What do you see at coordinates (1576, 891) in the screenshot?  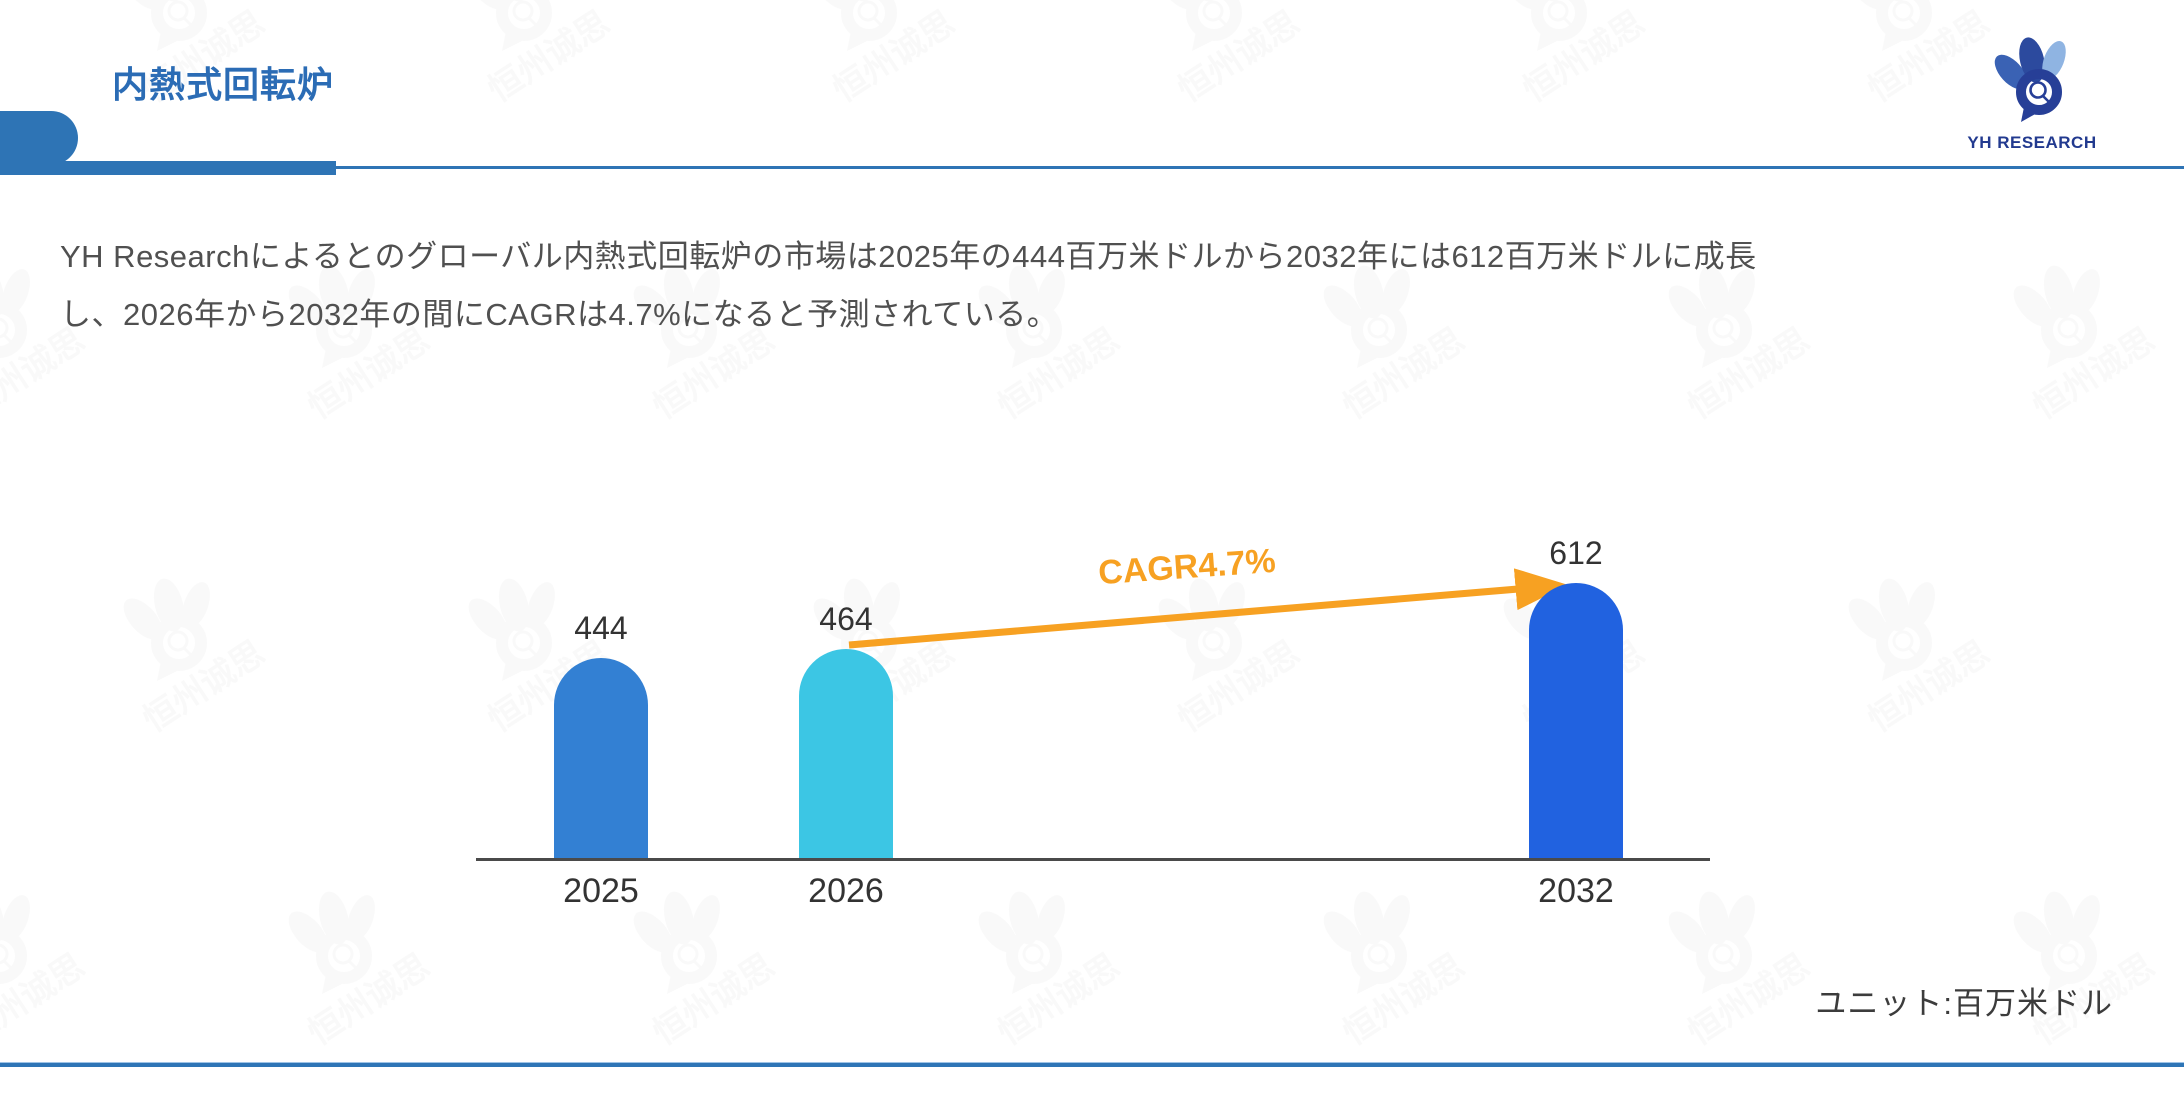 I see `axis-label-2032: 2032` at bounding box center [1576, 891].